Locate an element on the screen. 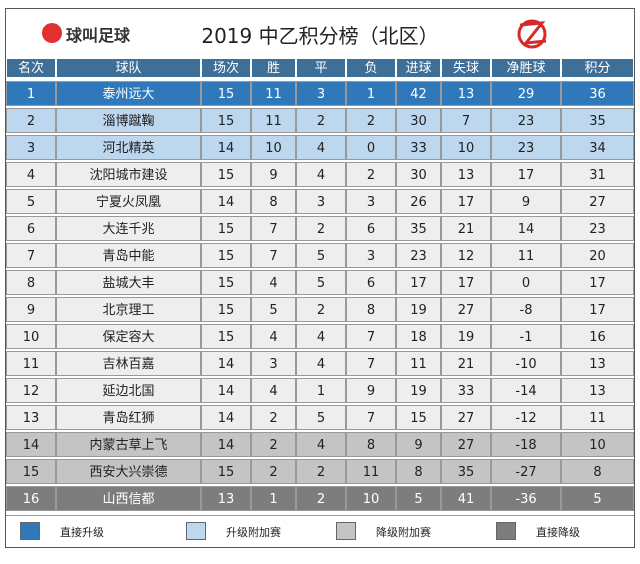  table-cell: 青岛中能 is located at coordinates (128, 255).